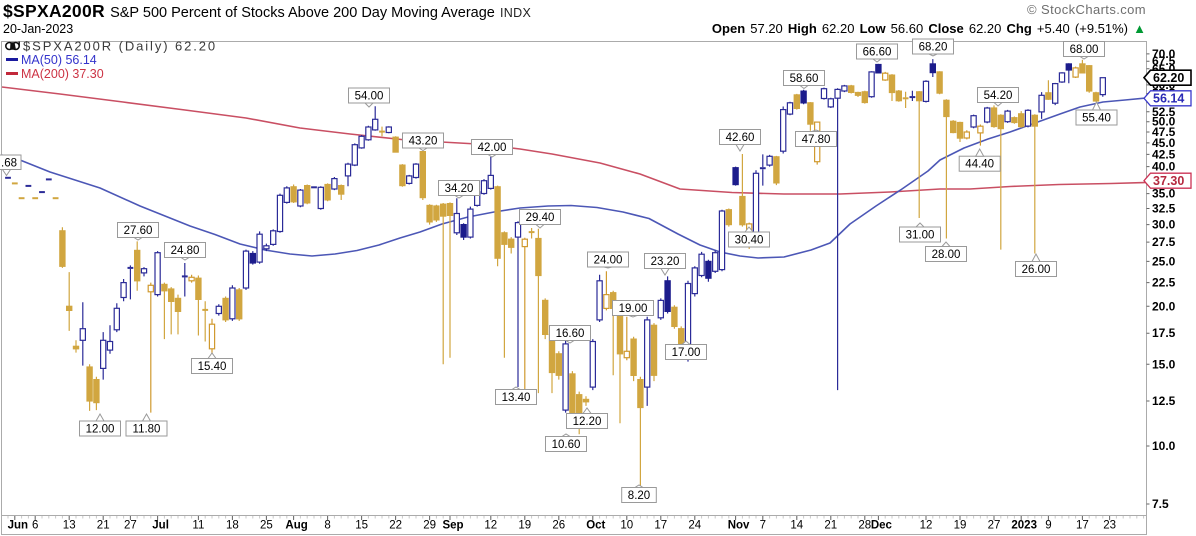 The width and height of the screenshot is (1196, 536). I want to click on svg-text: 12.20, so click(587, 422).